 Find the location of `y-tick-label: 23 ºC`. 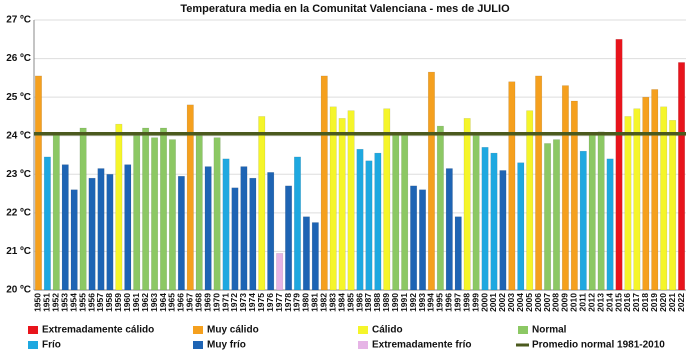

y-tick-label: 23 ºC is located at coordinates (18, 174).